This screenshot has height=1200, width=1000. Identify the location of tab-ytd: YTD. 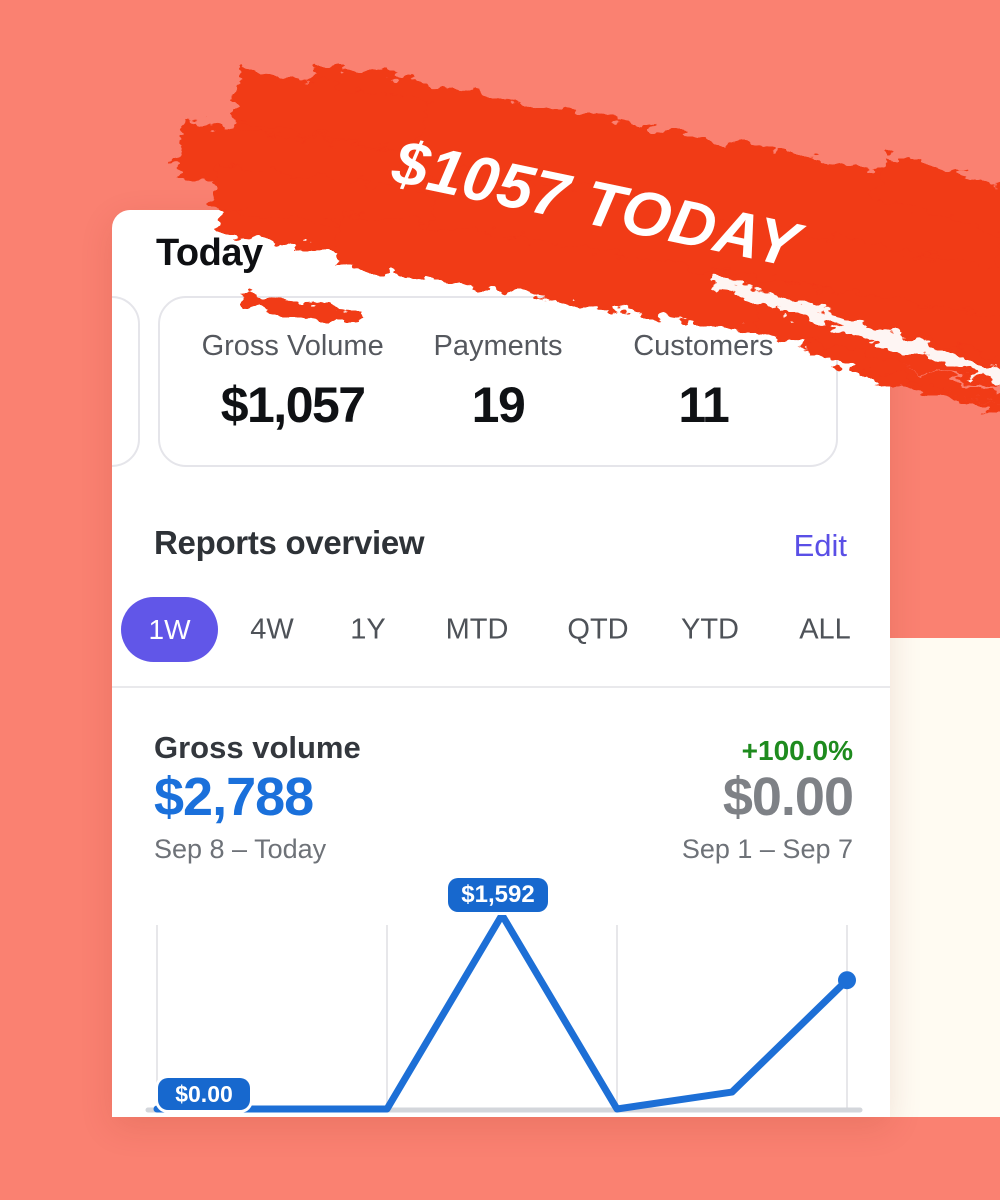
(710, 629).